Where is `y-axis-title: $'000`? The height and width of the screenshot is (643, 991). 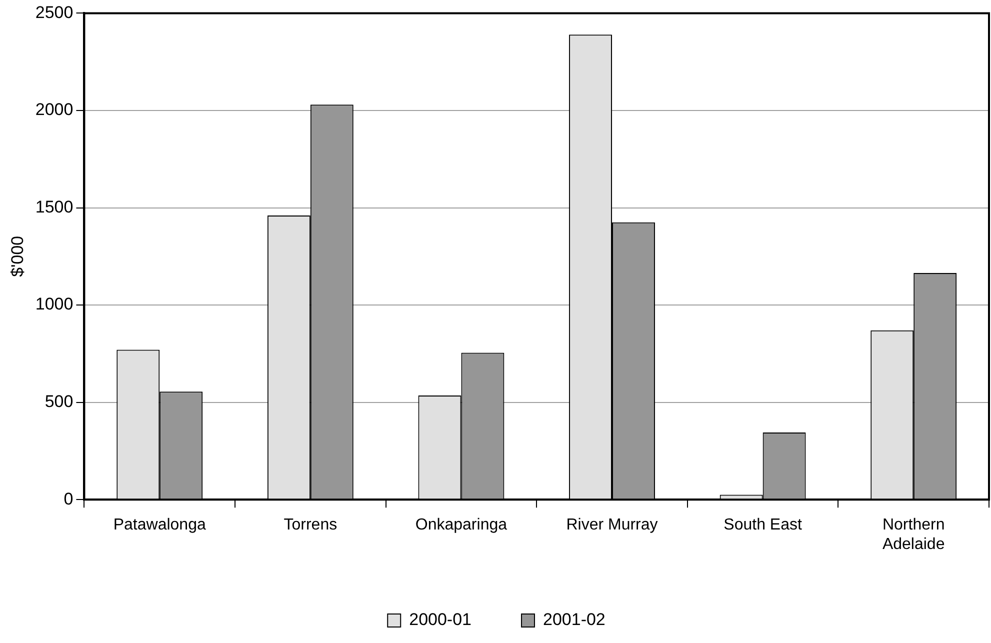 y-axis-title: $'000 is located at coordinates (17, 256).